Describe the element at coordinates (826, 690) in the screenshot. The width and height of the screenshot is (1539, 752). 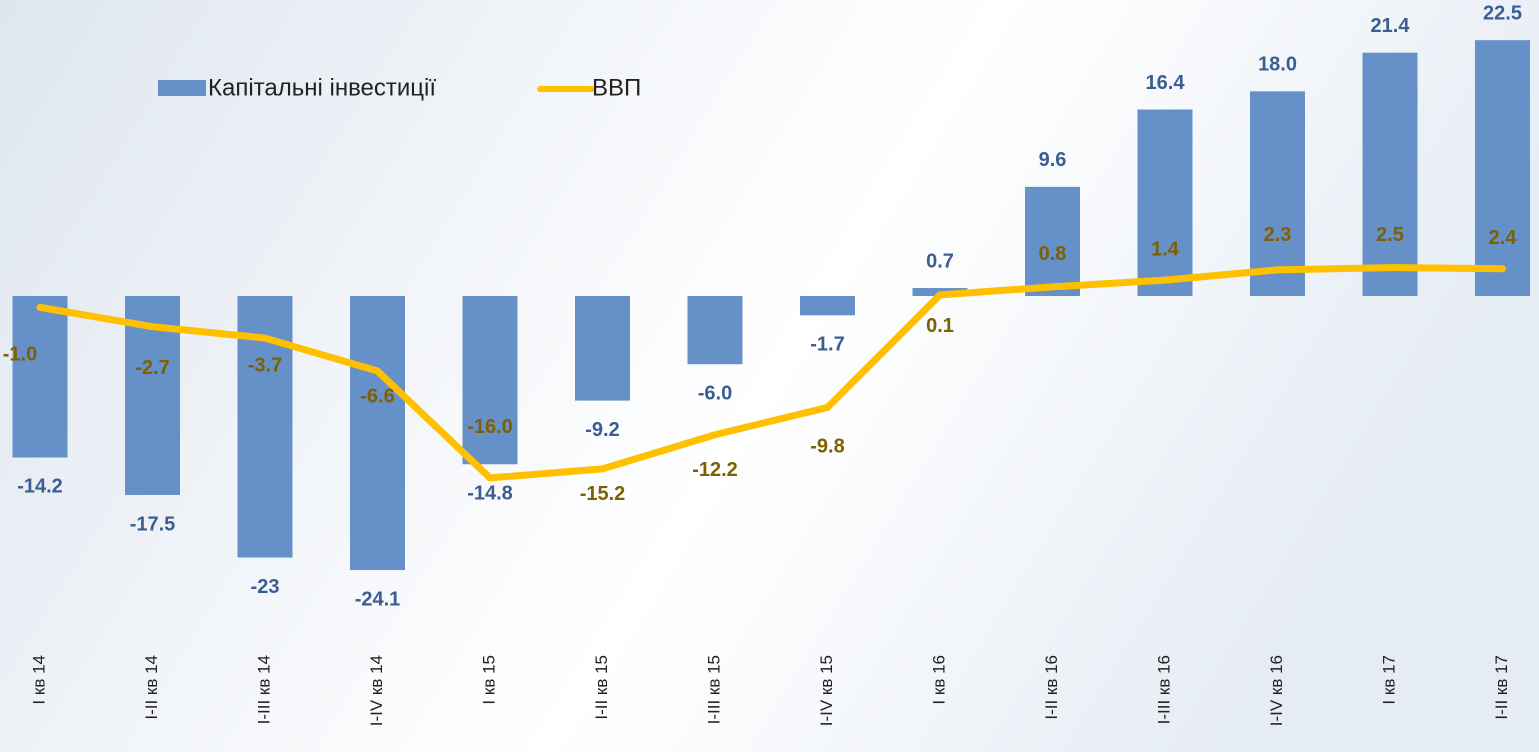
I see `x-tick-label: I-IV кв 15` at that location.